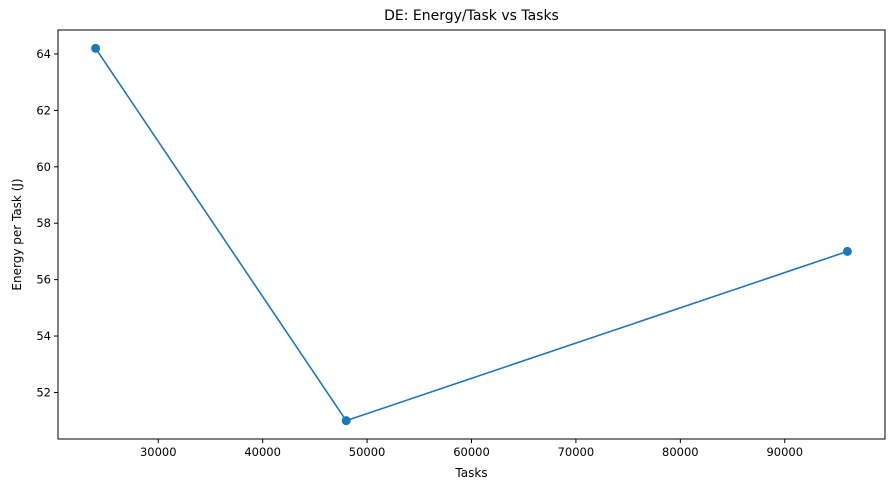 Image resolution: width=889 pixels, height=491 pixels. I want to click on x-axis: 30000 40000 50000 60000 70000 80000 90000, so click(471, 449).